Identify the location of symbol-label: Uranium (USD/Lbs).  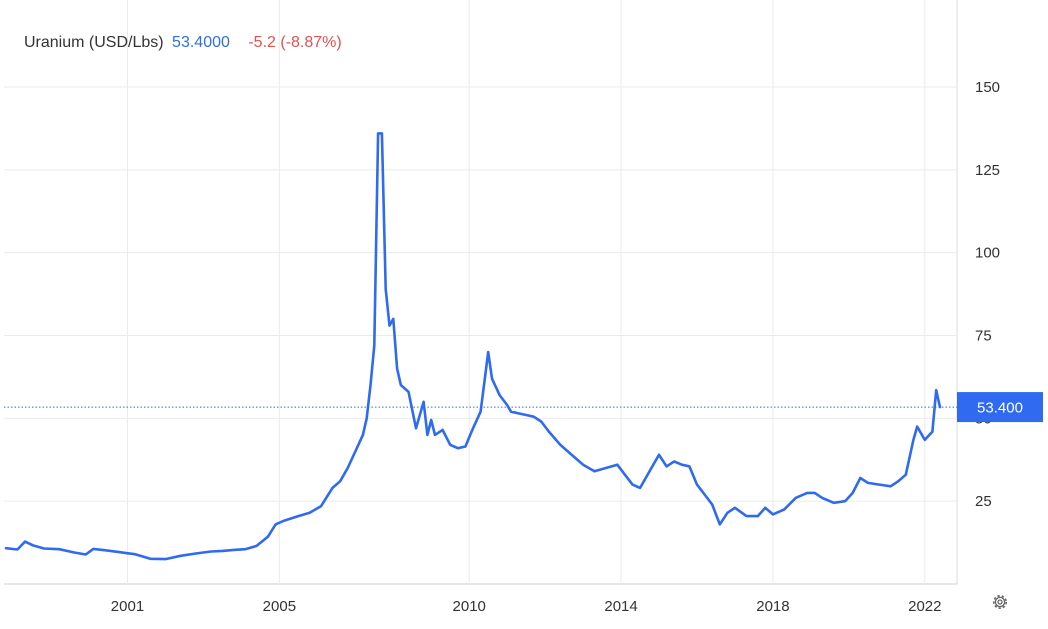
(94, 42).